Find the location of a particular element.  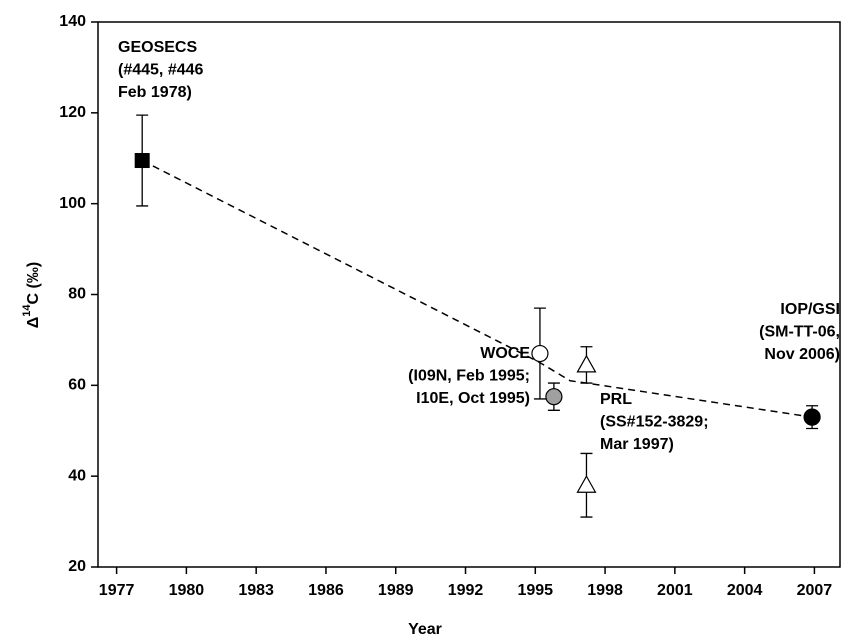

y-tick-label: 20 is located at coordinates (77, 566).